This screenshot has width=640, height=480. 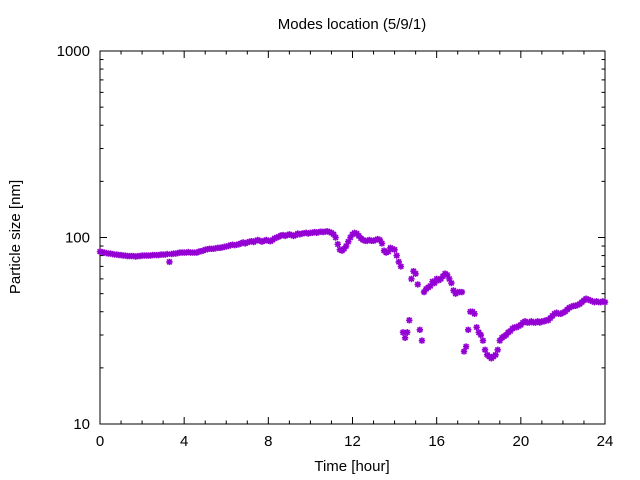 I want to click on y-tick-label: 100, so click(x=77, y=238).